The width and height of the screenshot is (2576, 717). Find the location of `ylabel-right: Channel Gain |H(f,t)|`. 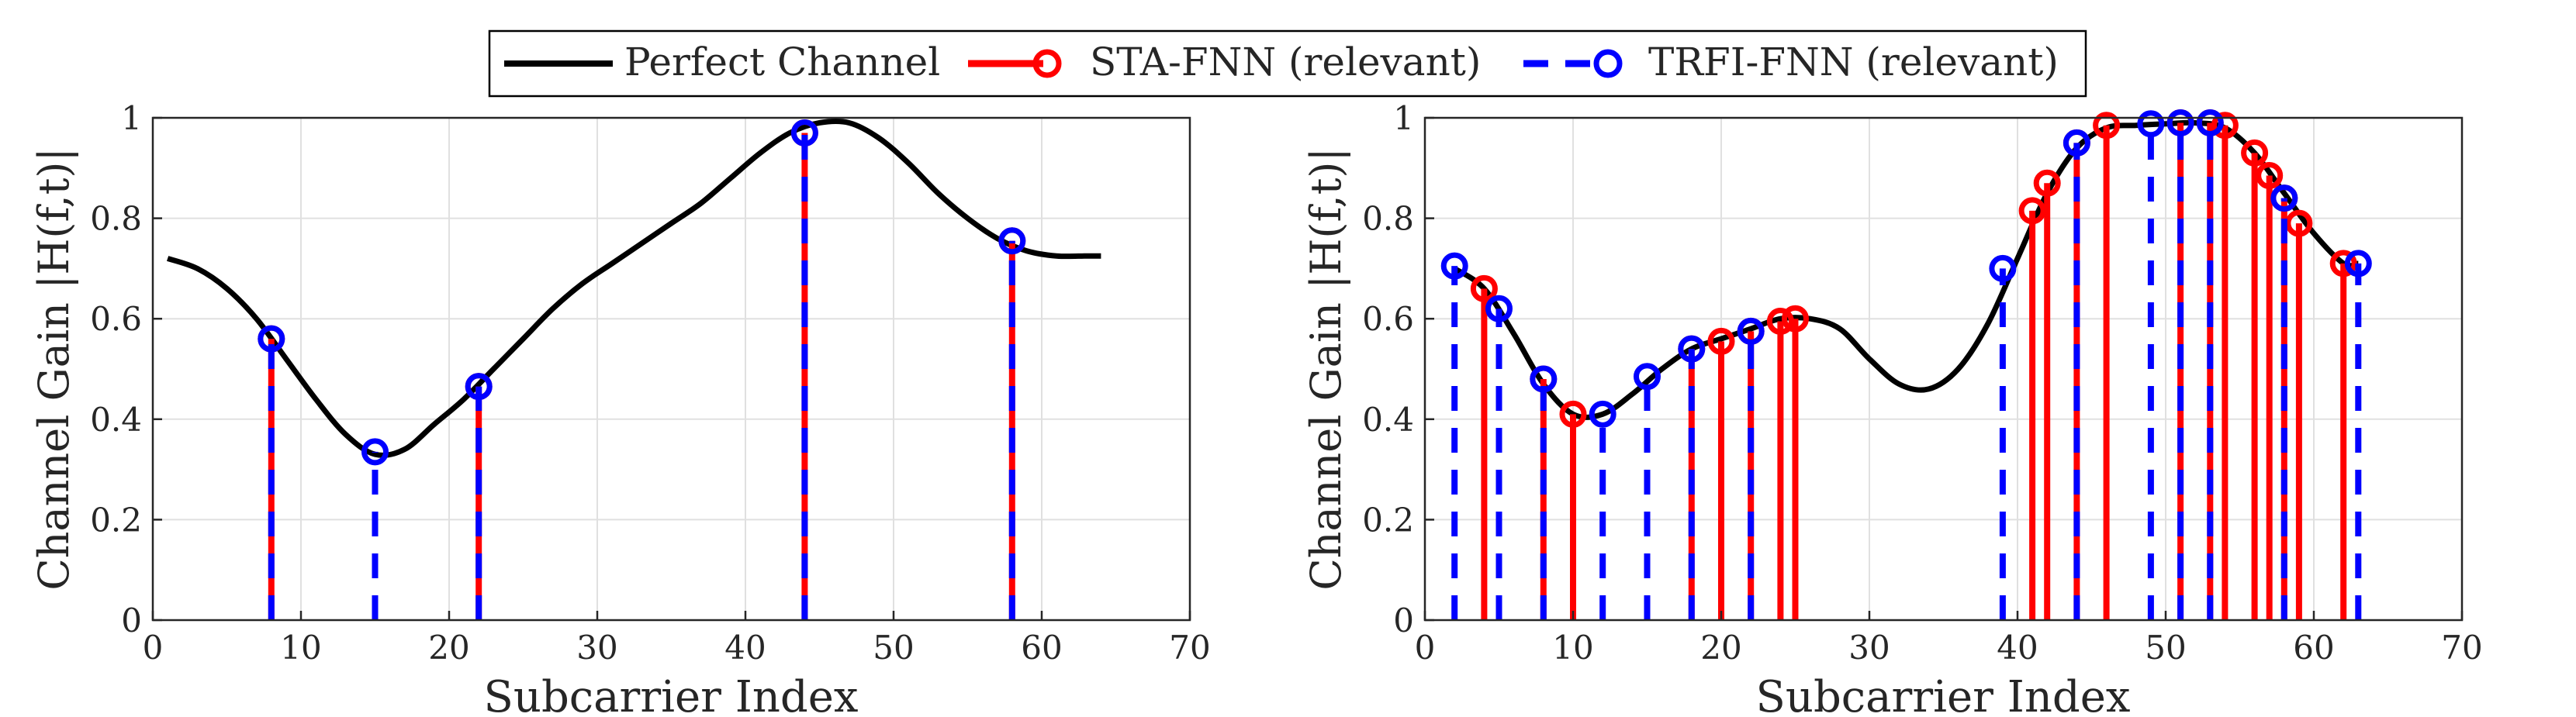

ylabel-right: Channel Gain |H(f,t)| is located at coordinates (1326, 368).